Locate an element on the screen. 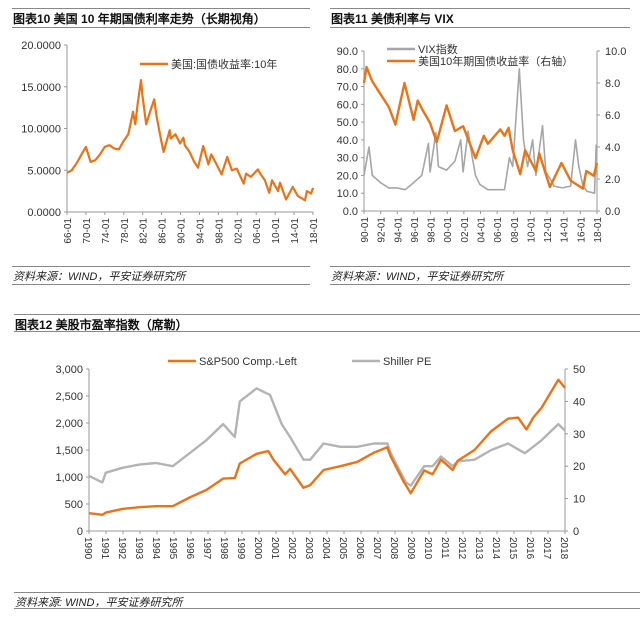 The height and width of the screenshot is (623, 640). x-tick-label: 1998 is located at coordinates (223, 548).